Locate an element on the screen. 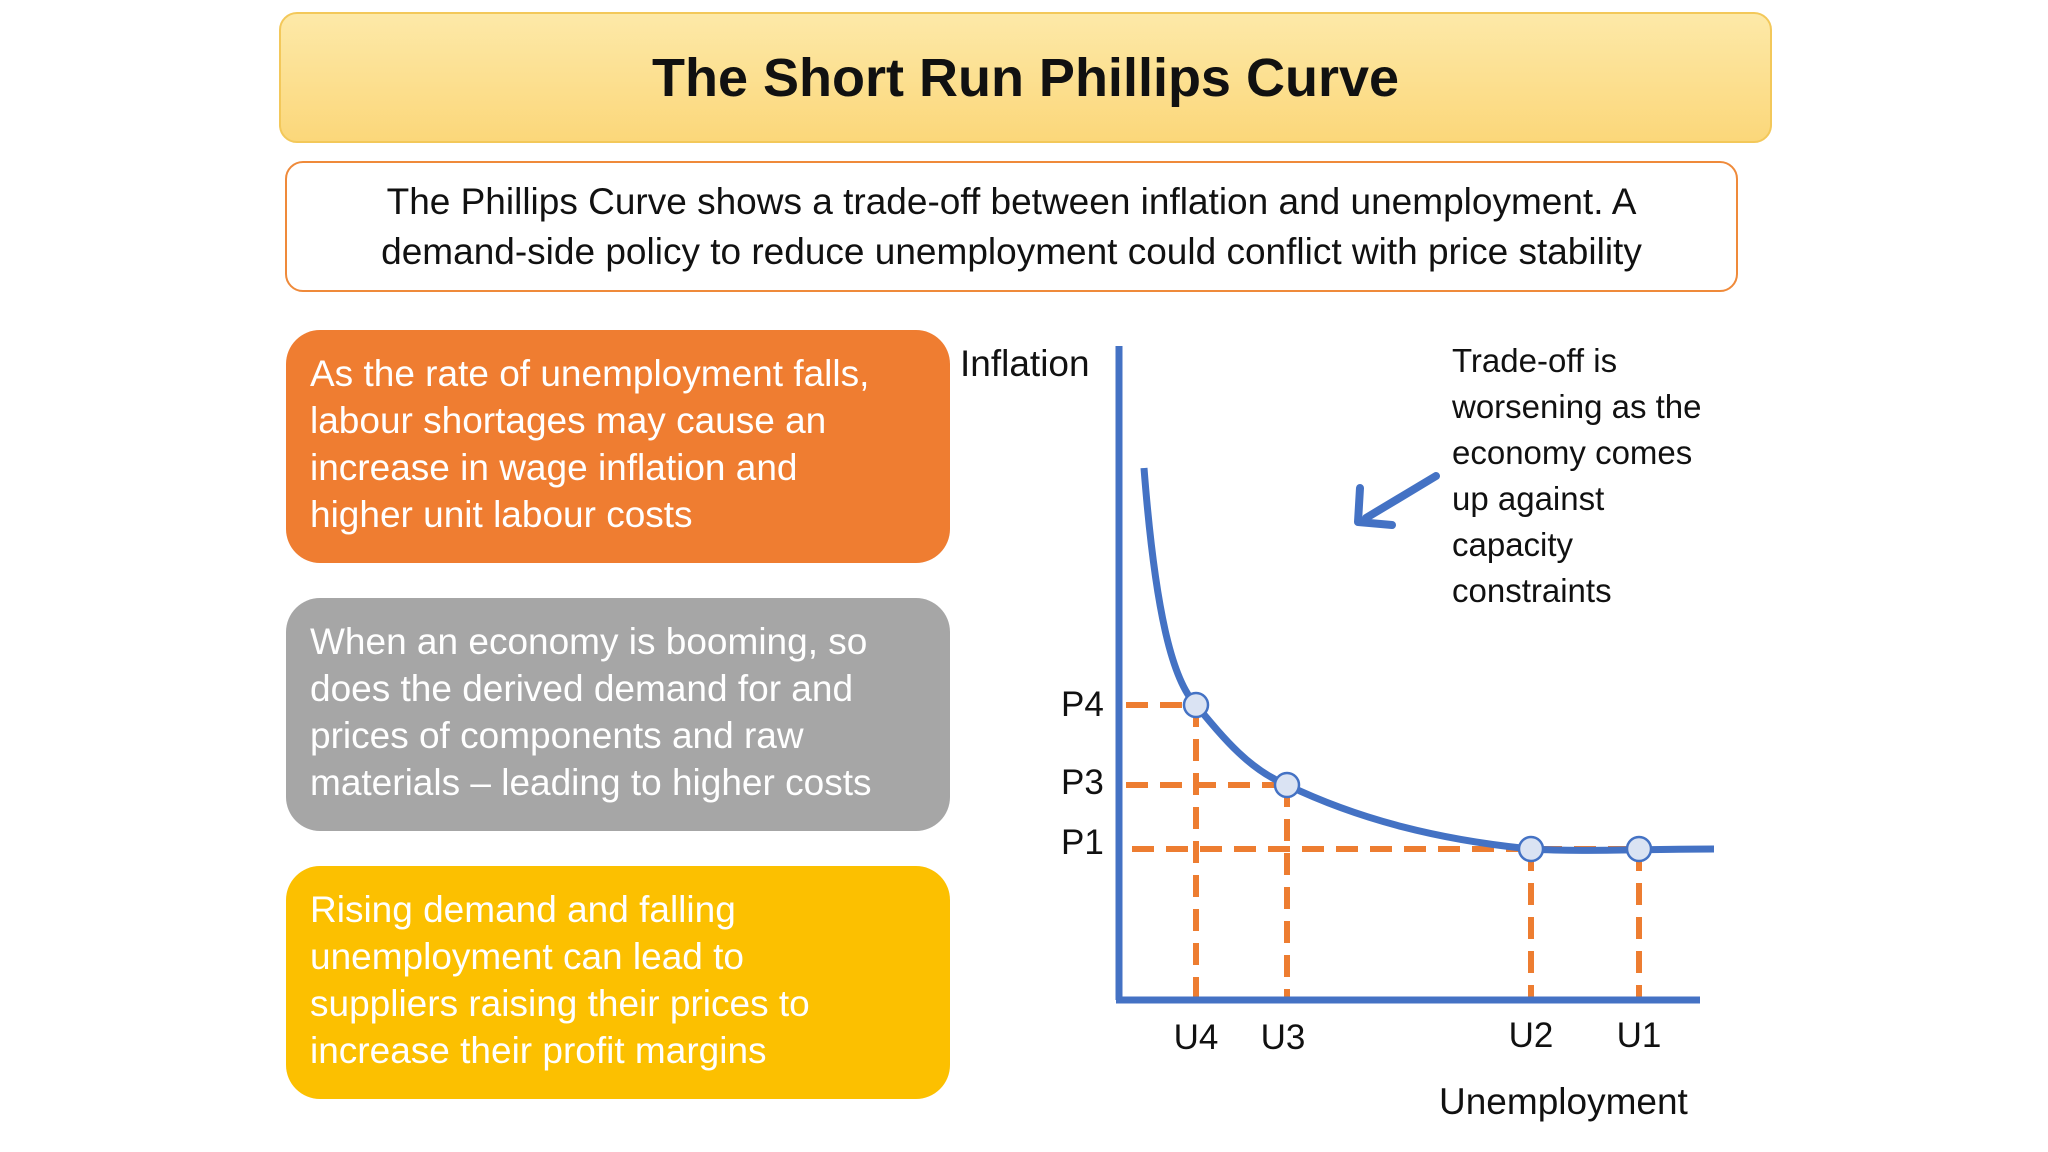 The width and height of the screenshot is (2048, 1152). card-line: suppliers raising their prices to is located at coordinates (560, 1003).